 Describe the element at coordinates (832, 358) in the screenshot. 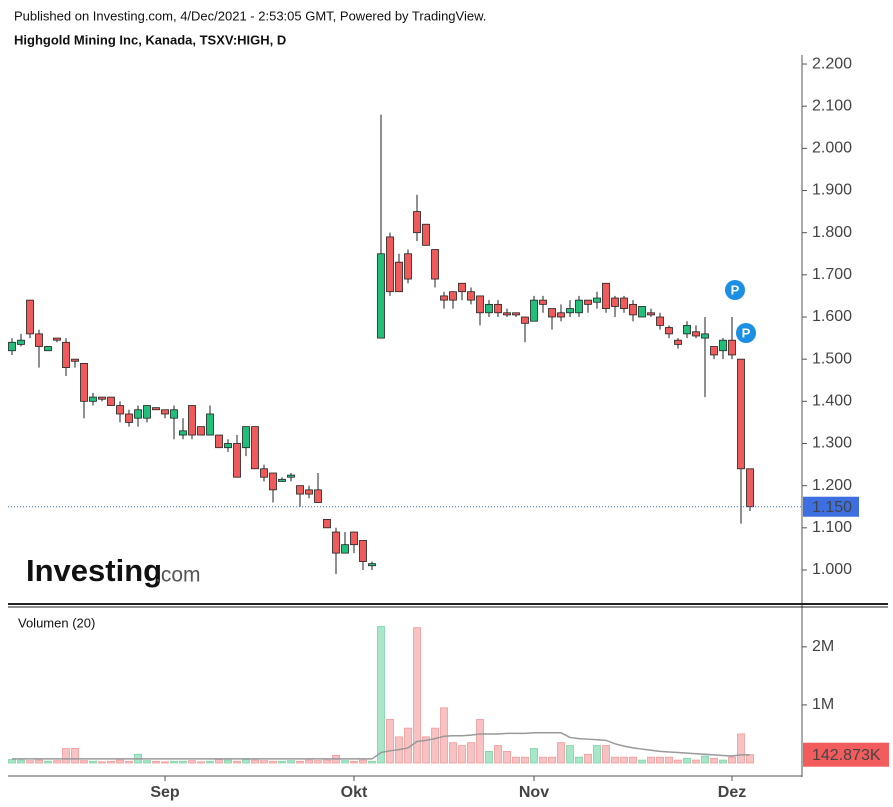

I see `y-tick-label: 1.500` at that location.